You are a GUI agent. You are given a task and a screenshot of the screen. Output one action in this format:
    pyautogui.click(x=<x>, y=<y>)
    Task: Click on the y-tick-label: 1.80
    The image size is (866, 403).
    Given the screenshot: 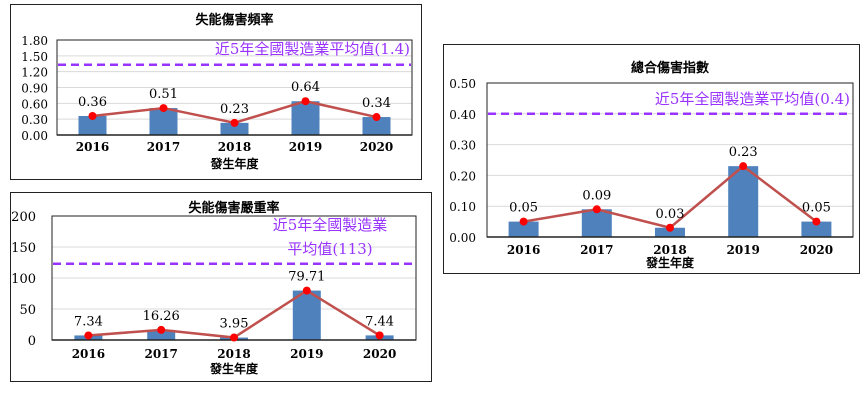 What is the action you would take?
    pyautogui.click(x=34, y=41)
    